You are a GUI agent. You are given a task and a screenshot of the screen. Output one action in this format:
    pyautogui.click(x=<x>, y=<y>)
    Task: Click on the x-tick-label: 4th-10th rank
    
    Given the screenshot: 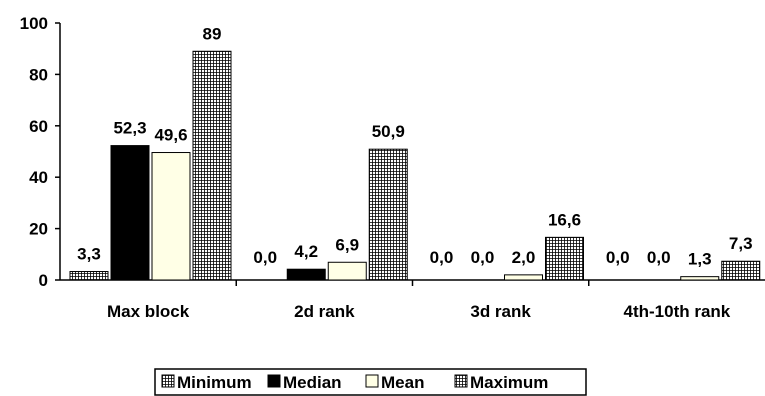 What is the action you would take?
    pyautogui.click(x=677, y=311)
    